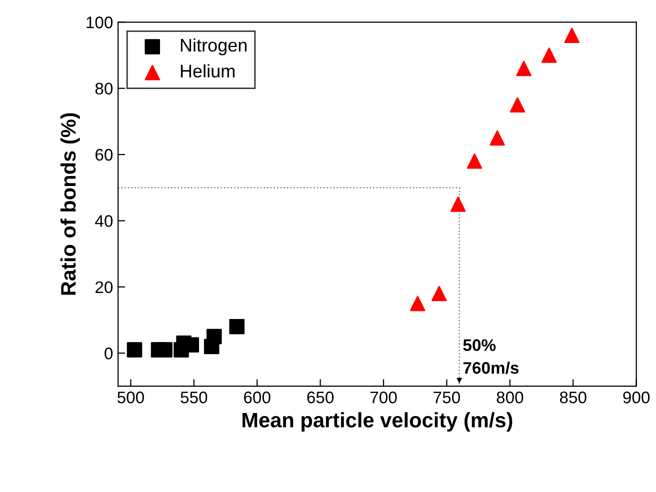  What do you see at coordinates (320, 398) in the screenshot?
I see `x-tick-label: 650` at bounding box center [320, 398].